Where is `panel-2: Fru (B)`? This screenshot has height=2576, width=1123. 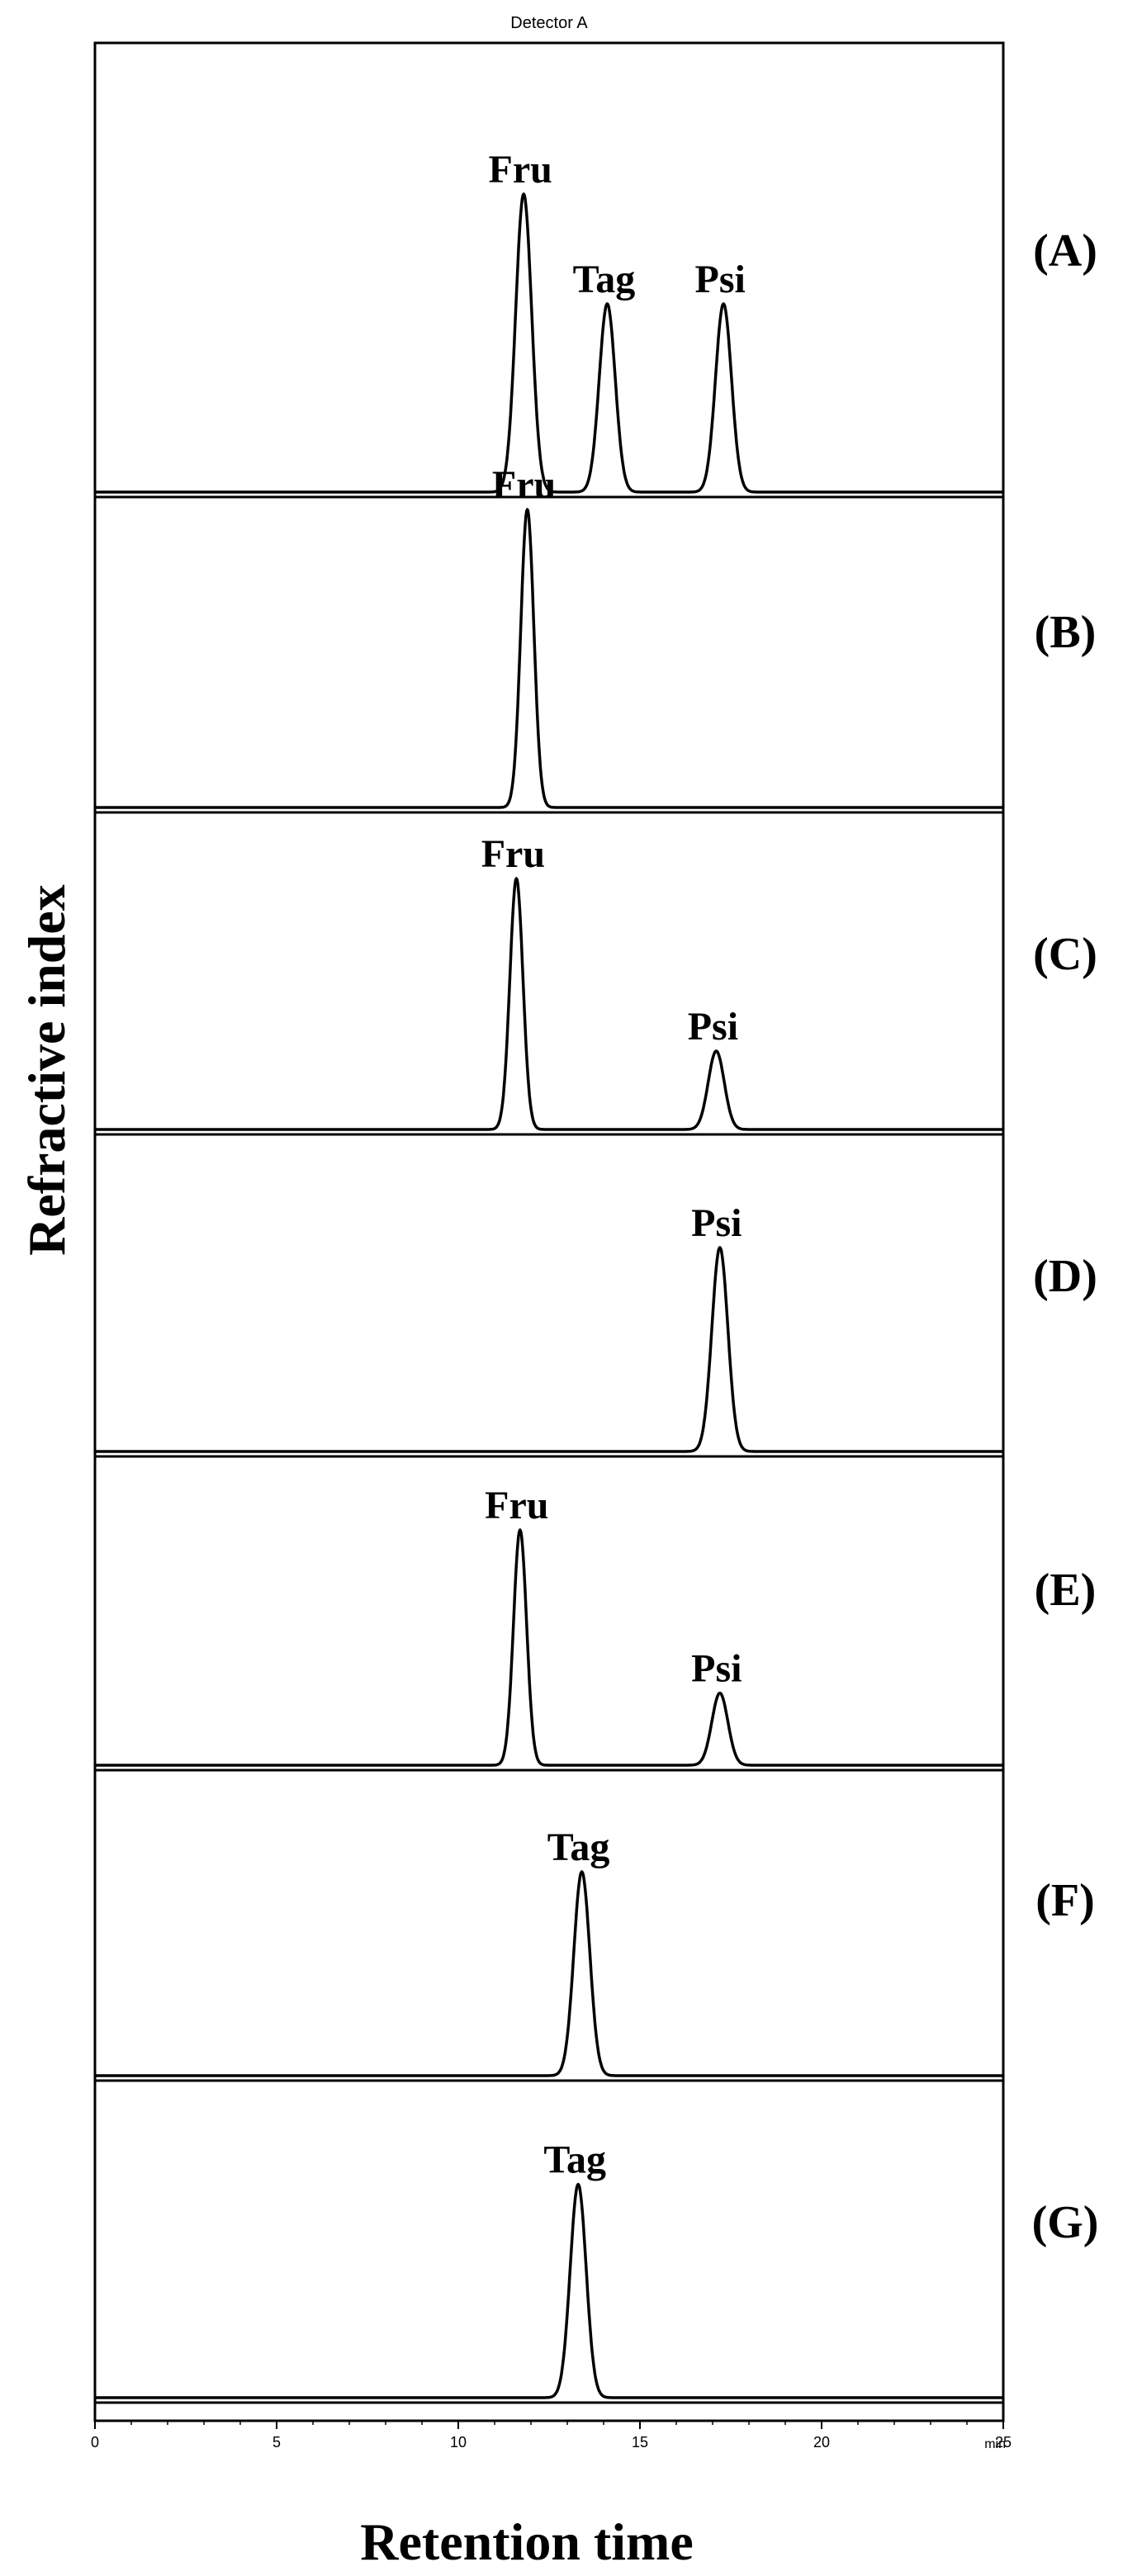
panel-2: Fru (B) is located at coordinates (595, 638).